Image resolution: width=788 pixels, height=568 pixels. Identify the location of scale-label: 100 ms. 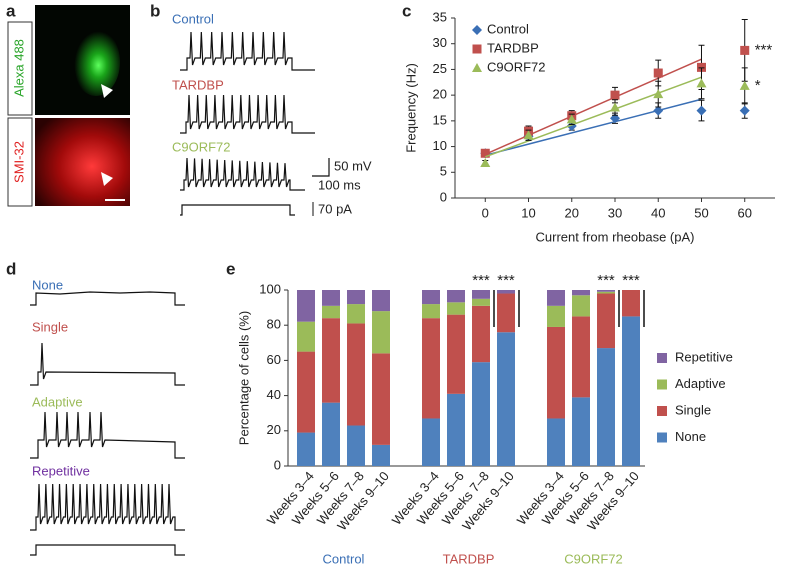
(339, 184).